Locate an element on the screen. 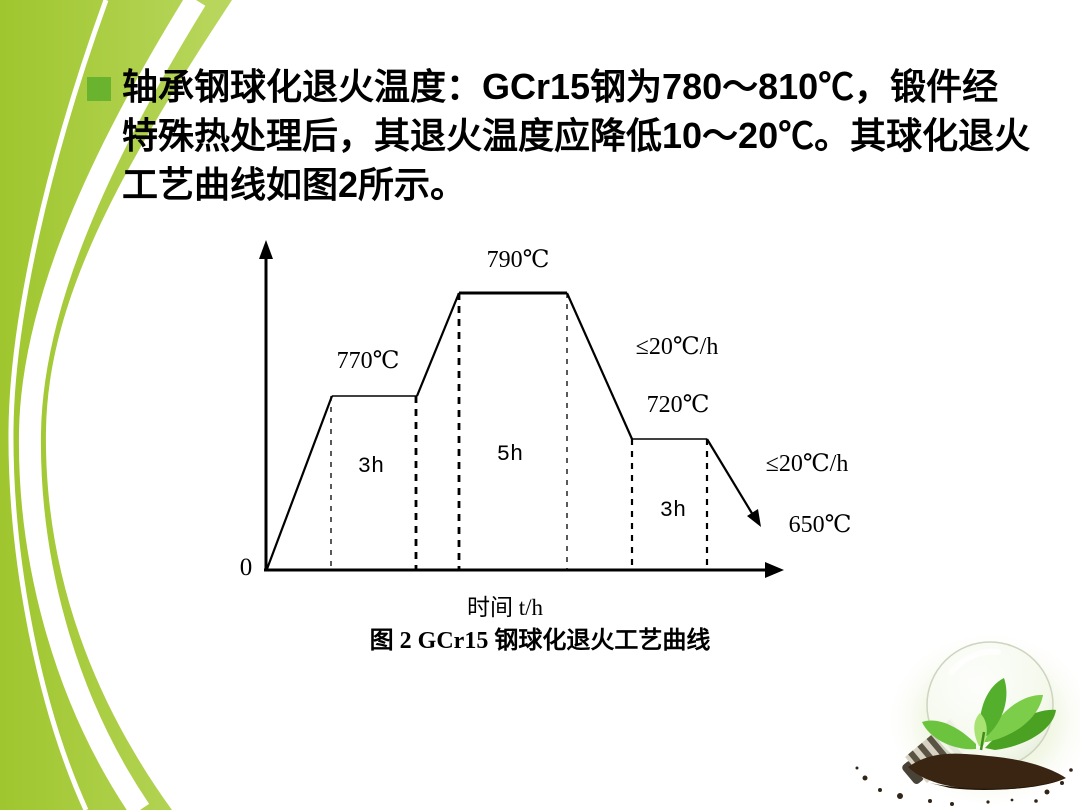  bulb-screw-base is located at coordinates (937, 751).